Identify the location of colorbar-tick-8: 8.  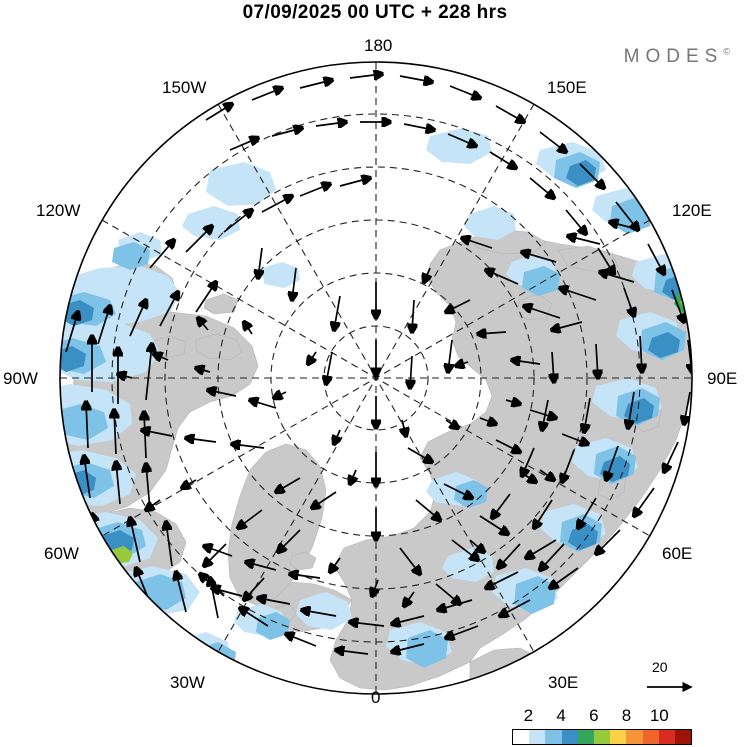
(626, 715).